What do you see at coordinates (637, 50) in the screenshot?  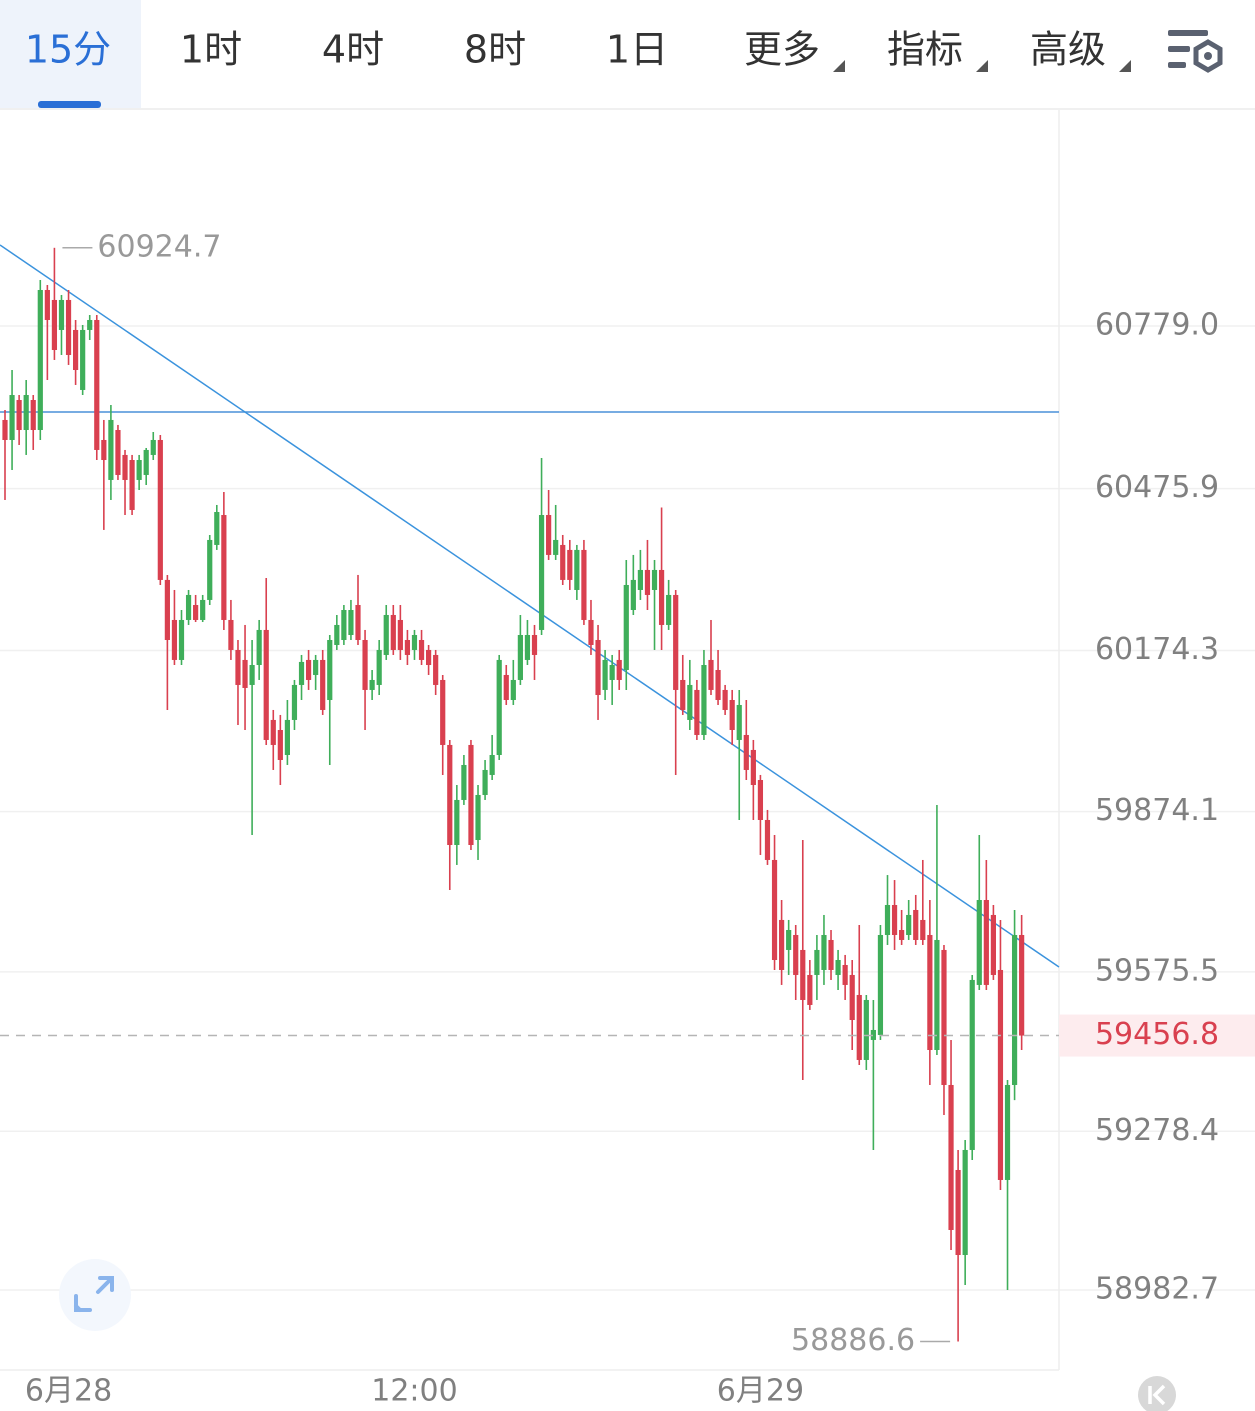 I see `tab: 1日` at bounding box center [637, 50].